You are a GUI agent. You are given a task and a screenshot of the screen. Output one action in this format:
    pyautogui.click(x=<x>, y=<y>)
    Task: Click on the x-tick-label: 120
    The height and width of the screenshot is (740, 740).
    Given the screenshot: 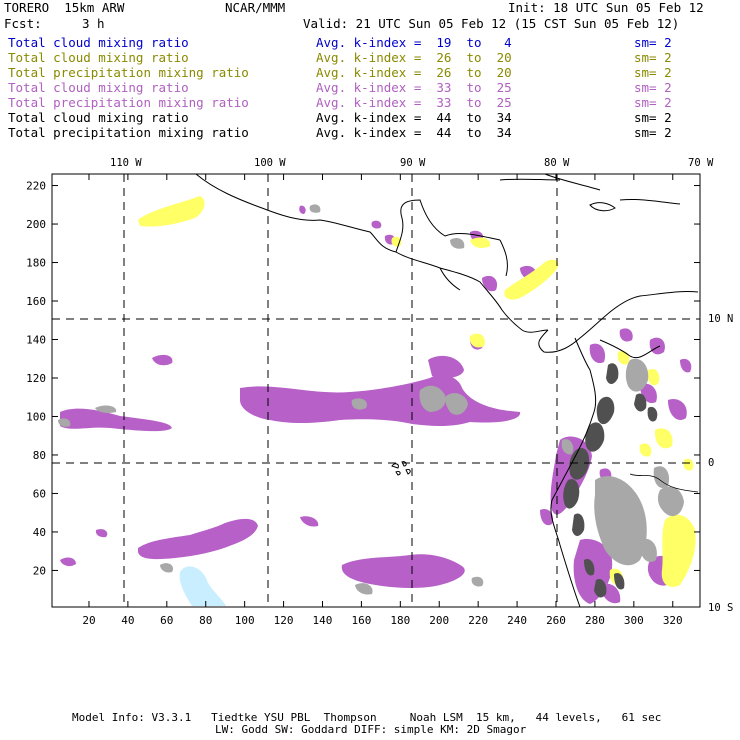 What is the action you would take?
    pyautogui.click(x=284, y=620)
    